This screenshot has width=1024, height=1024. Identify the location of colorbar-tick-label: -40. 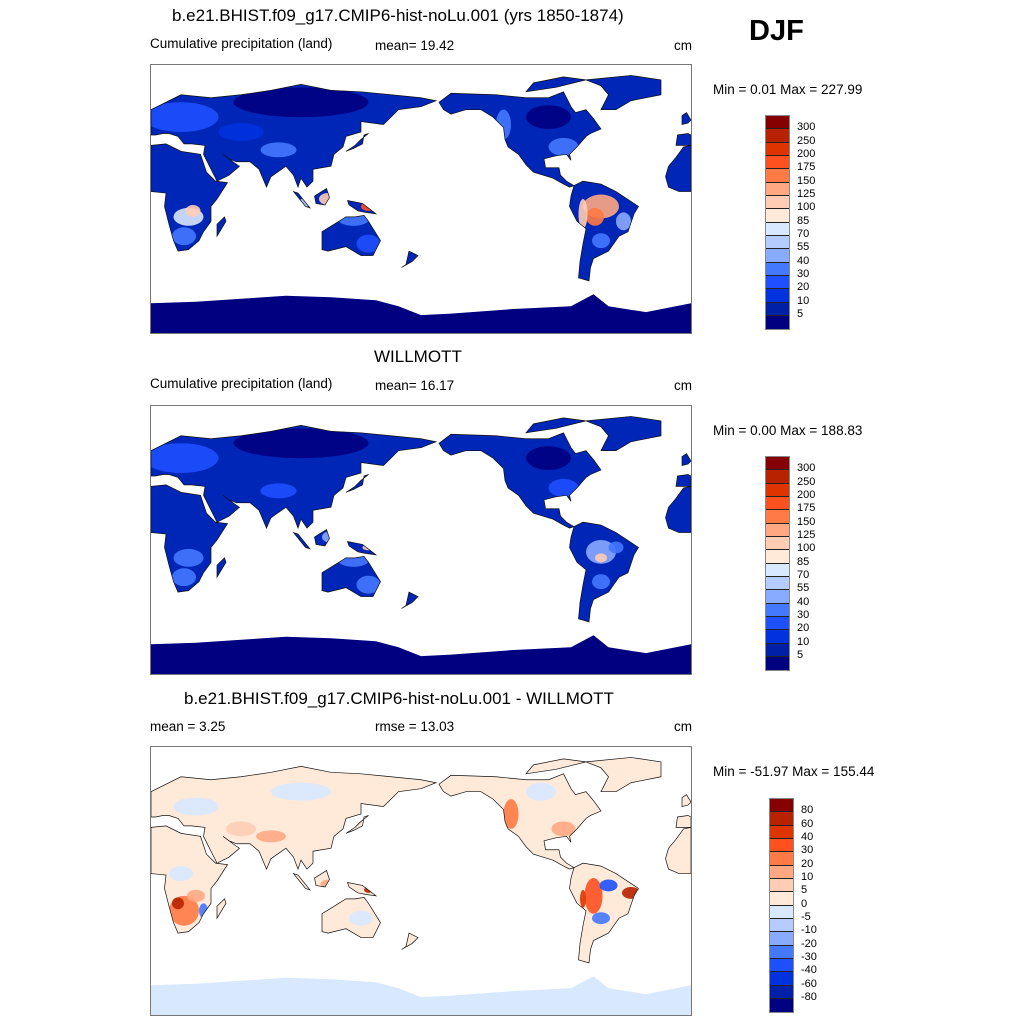
(809, 970).